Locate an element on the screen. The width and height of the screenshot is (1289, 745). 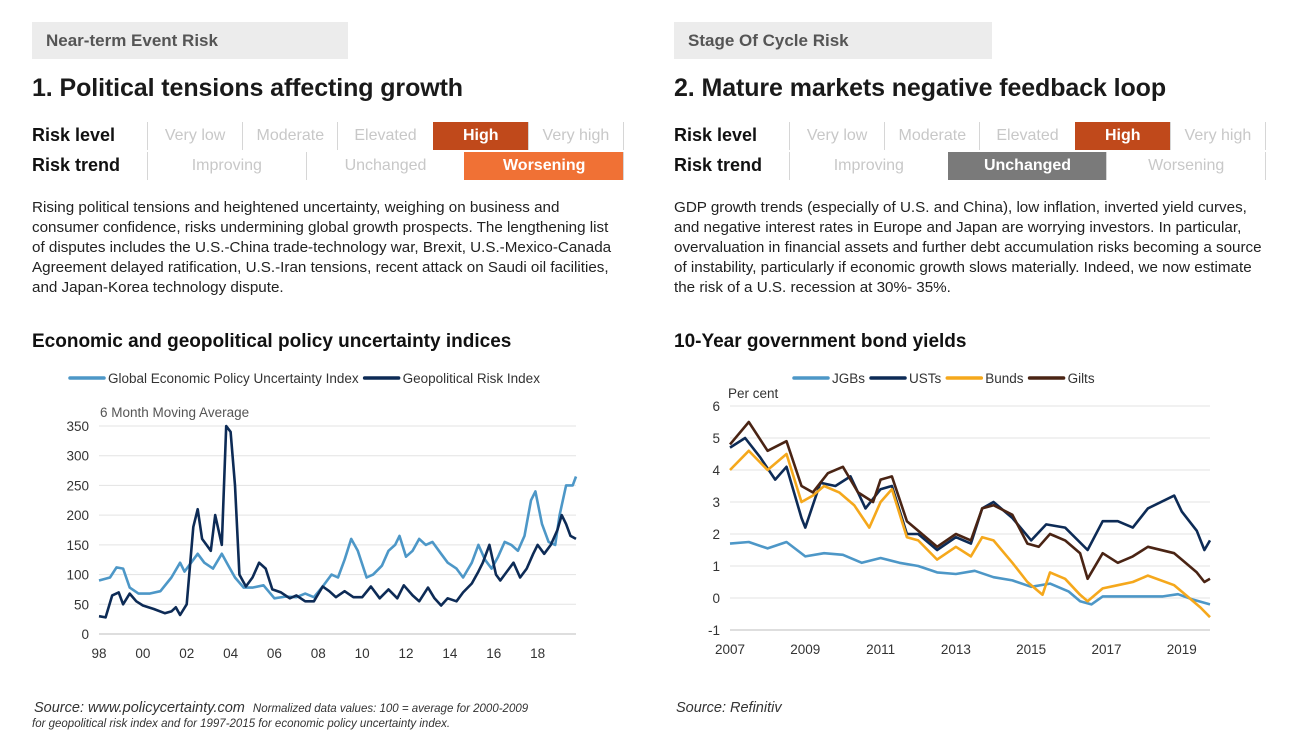
y-tick-label: 200 is located at coordinates (77, 515).